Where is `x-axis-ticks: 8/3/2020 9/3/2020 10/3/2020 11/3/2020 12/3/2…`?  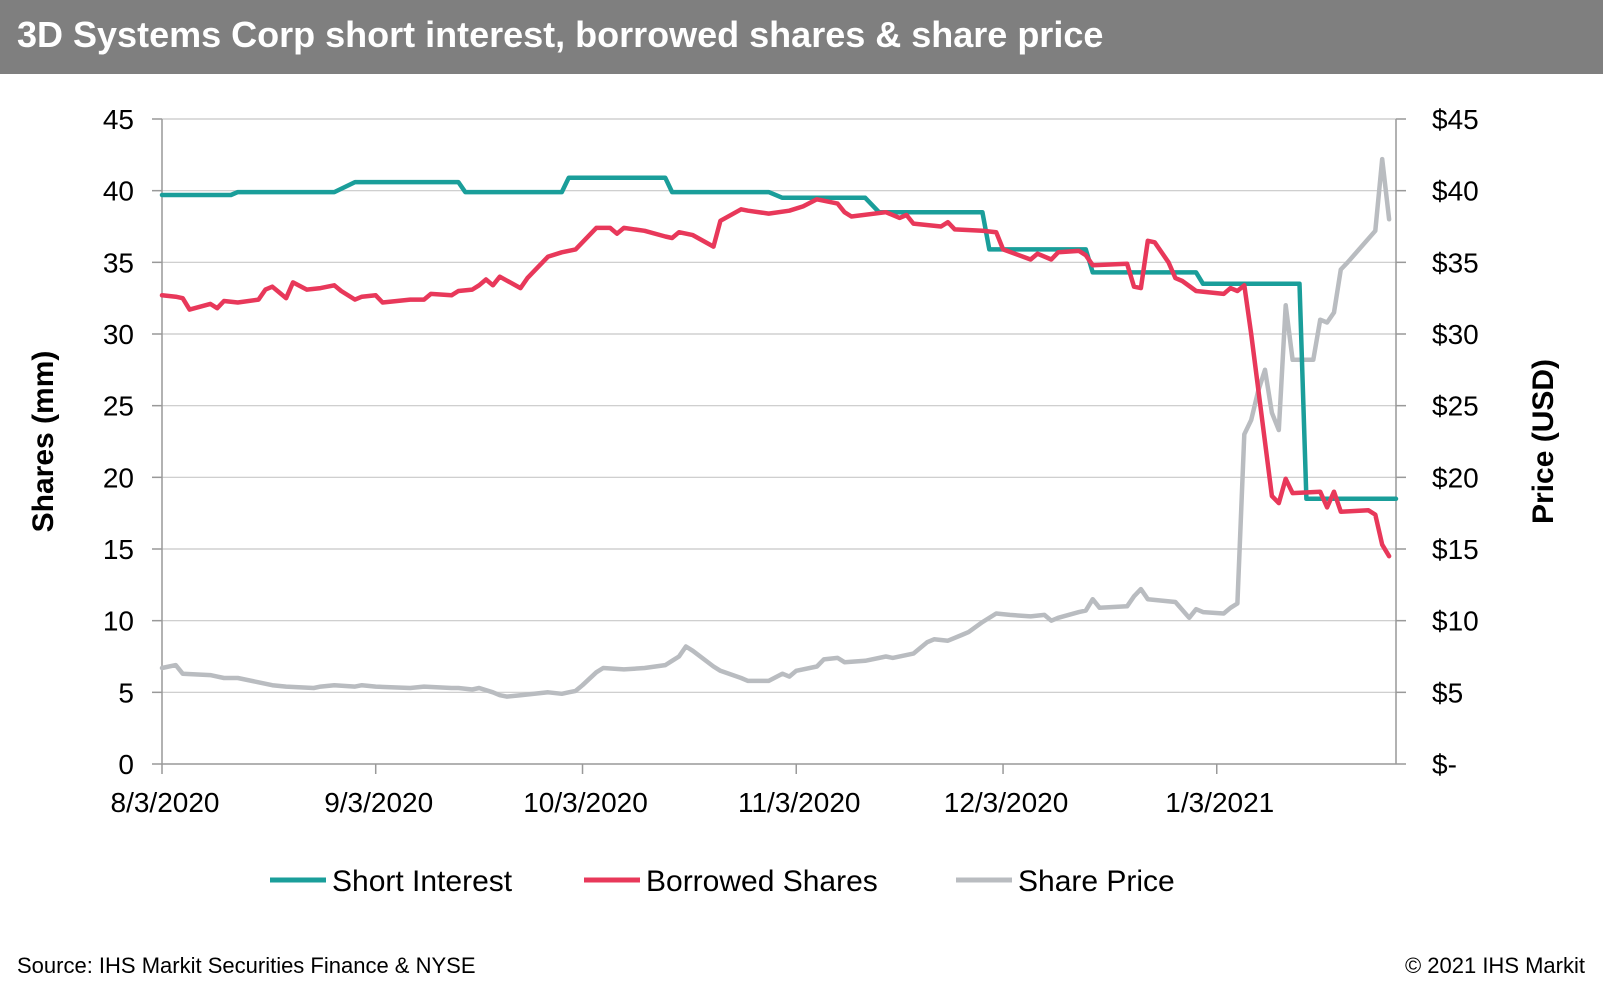
x-axis-ticks: 8/3/2020 9/3/2020 10/3/2020 11/3/2020 12/3/2… is located at coordinates (692, 791).